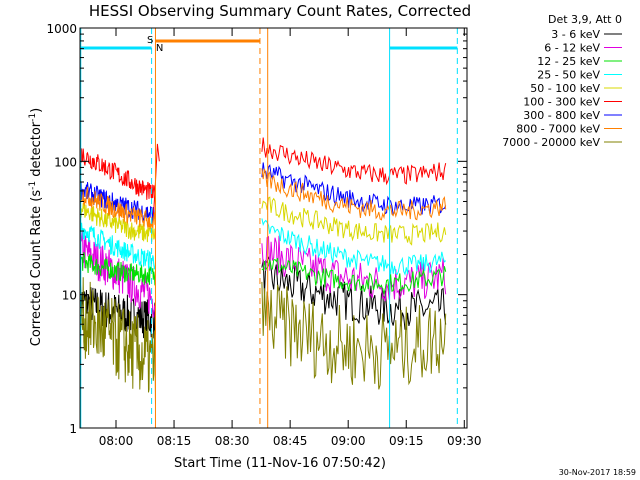  Describe the element at coordinates (36, 151) in the screenshot. I see `y-axis-label-mid: detector` at that location.